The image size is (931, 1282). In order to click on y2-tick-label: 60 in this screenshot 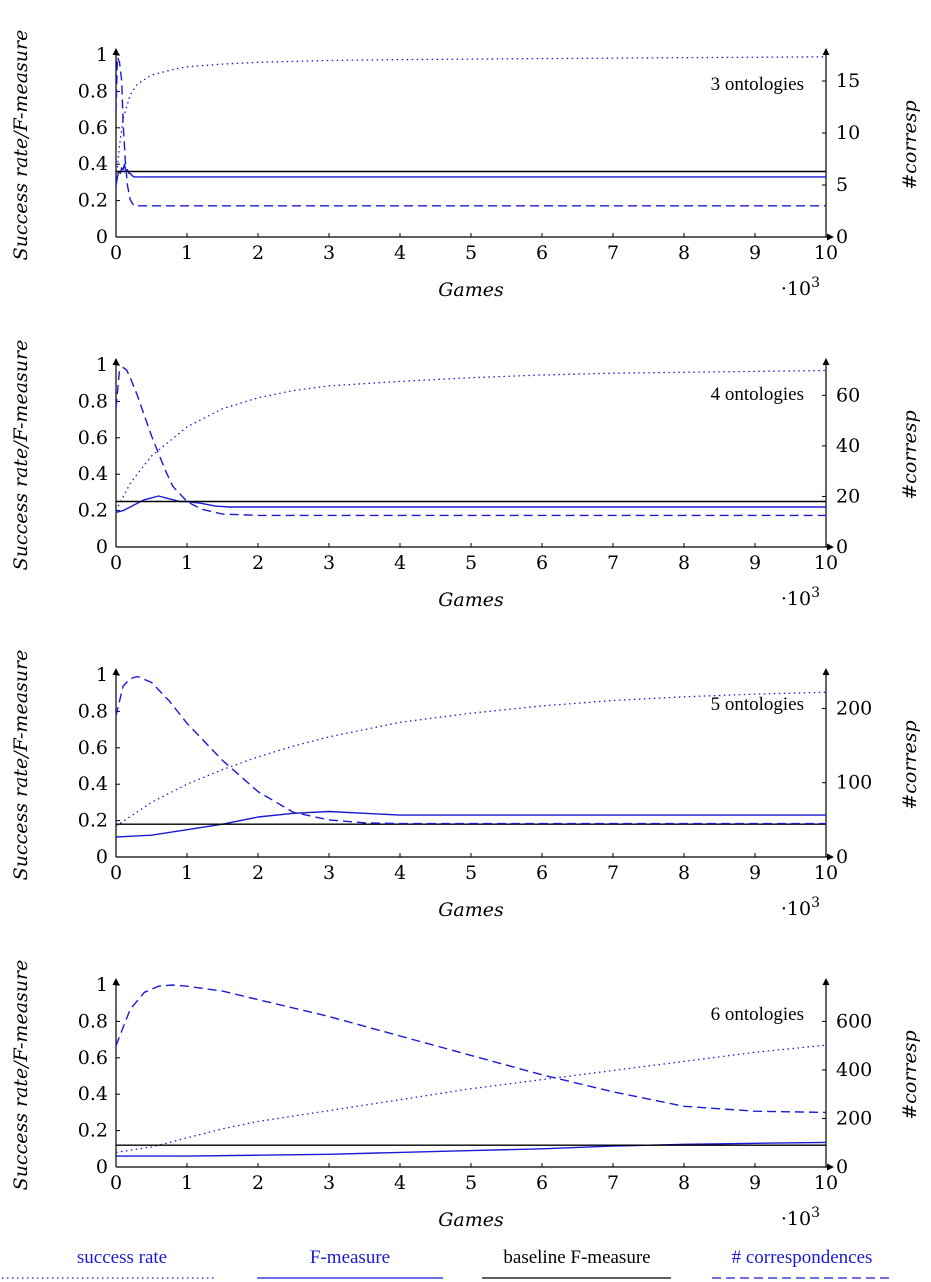, I will do `click(848, 395)`.